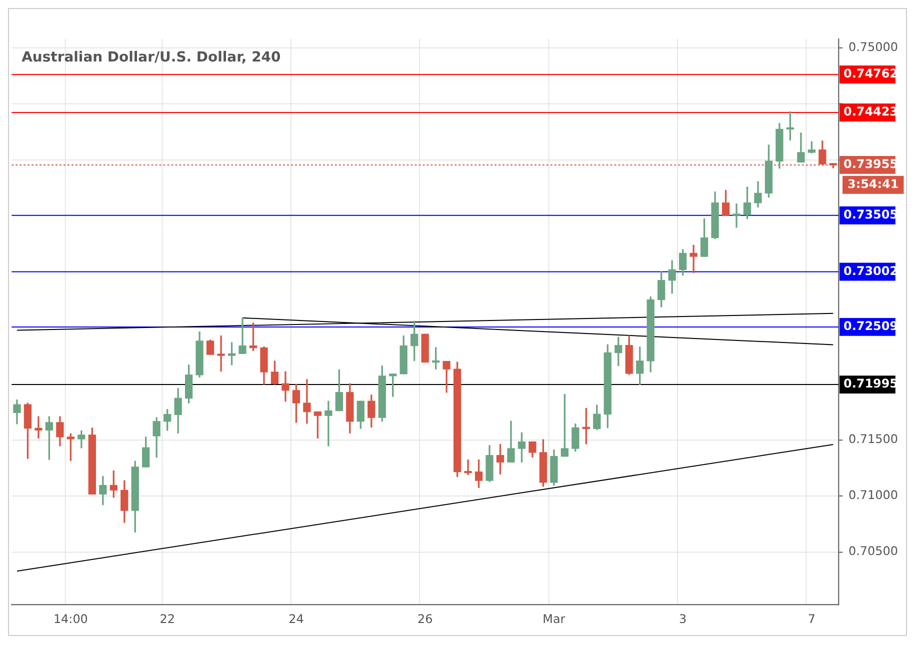 The image size is (915, 651). What do you see at coordinates (167, 619) in the screenshot?
I see `x-tick-label: 22` at bounding box center [167, 619].